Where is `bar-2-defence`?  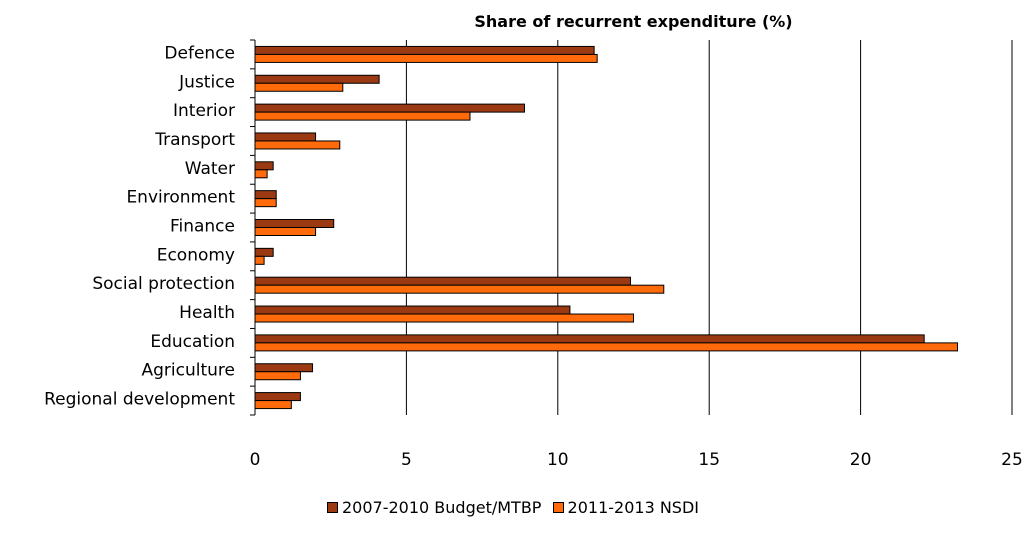 bar-2-defence is located at coordinates (426, 58).